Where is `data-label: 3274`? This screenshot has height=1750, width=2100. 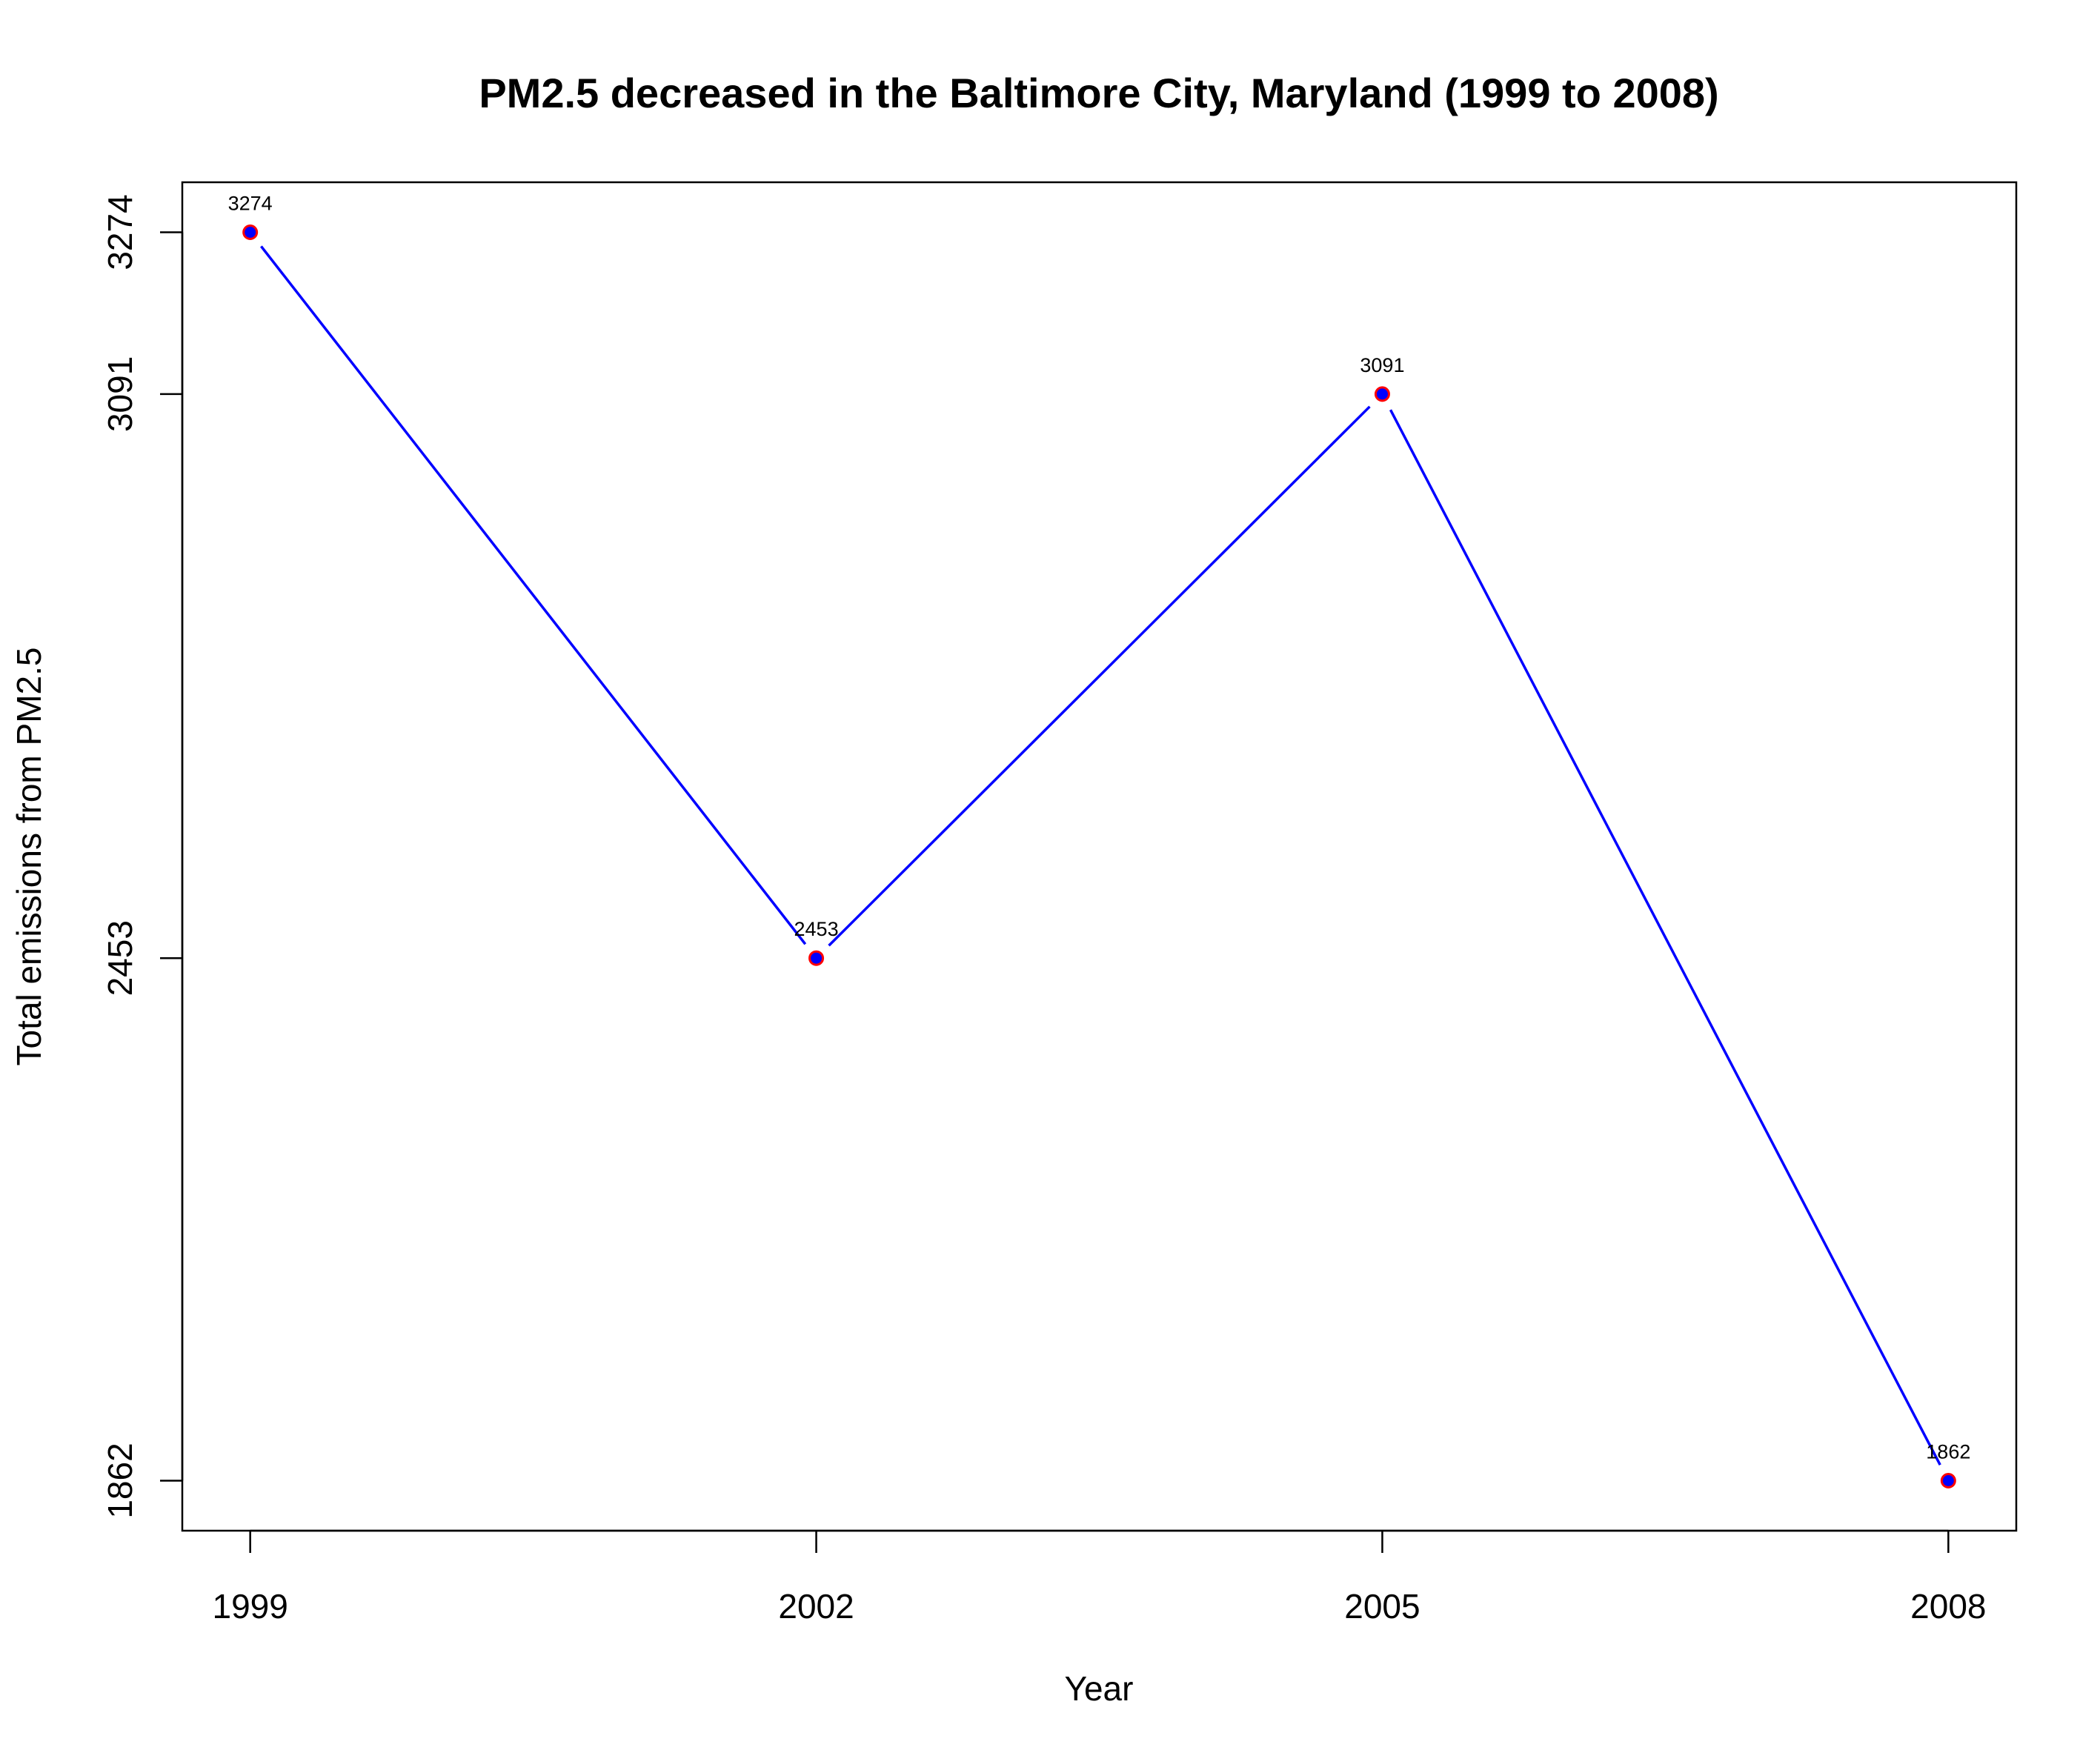 data-label: 3274 is located at coordinates (251, 203).